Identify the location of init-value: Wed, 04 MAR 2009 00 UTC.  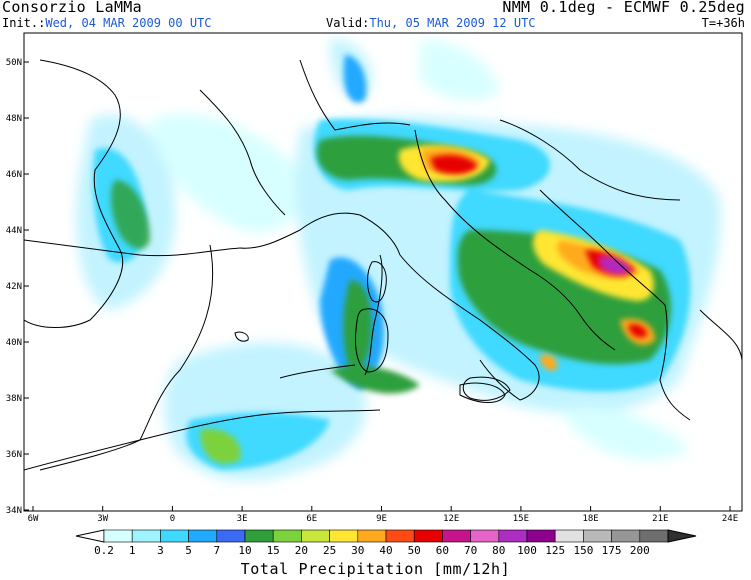
(128, 23).